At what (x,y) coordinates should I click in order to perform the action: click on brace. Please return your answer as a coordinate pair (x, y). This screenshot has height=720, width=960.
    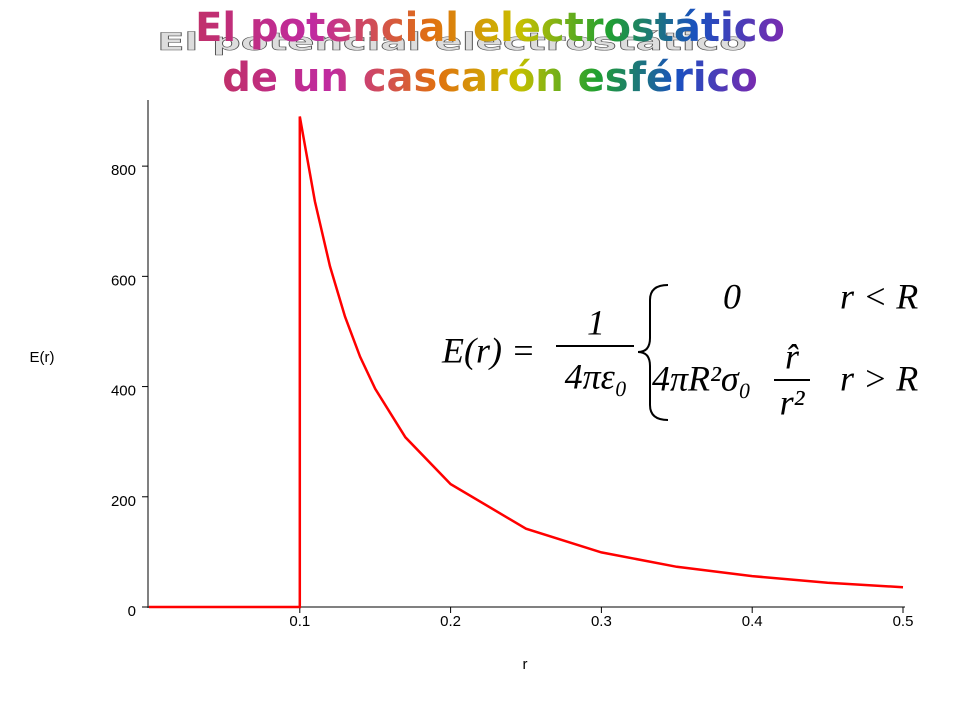
    Looking at the image, I should click on (653, 352).